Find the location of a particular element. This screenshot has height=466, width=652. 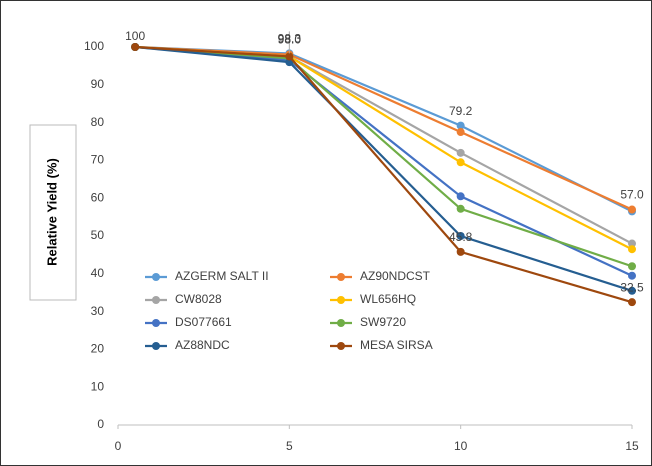

legend-label: SW9720 is located at coordinates (383, 322).